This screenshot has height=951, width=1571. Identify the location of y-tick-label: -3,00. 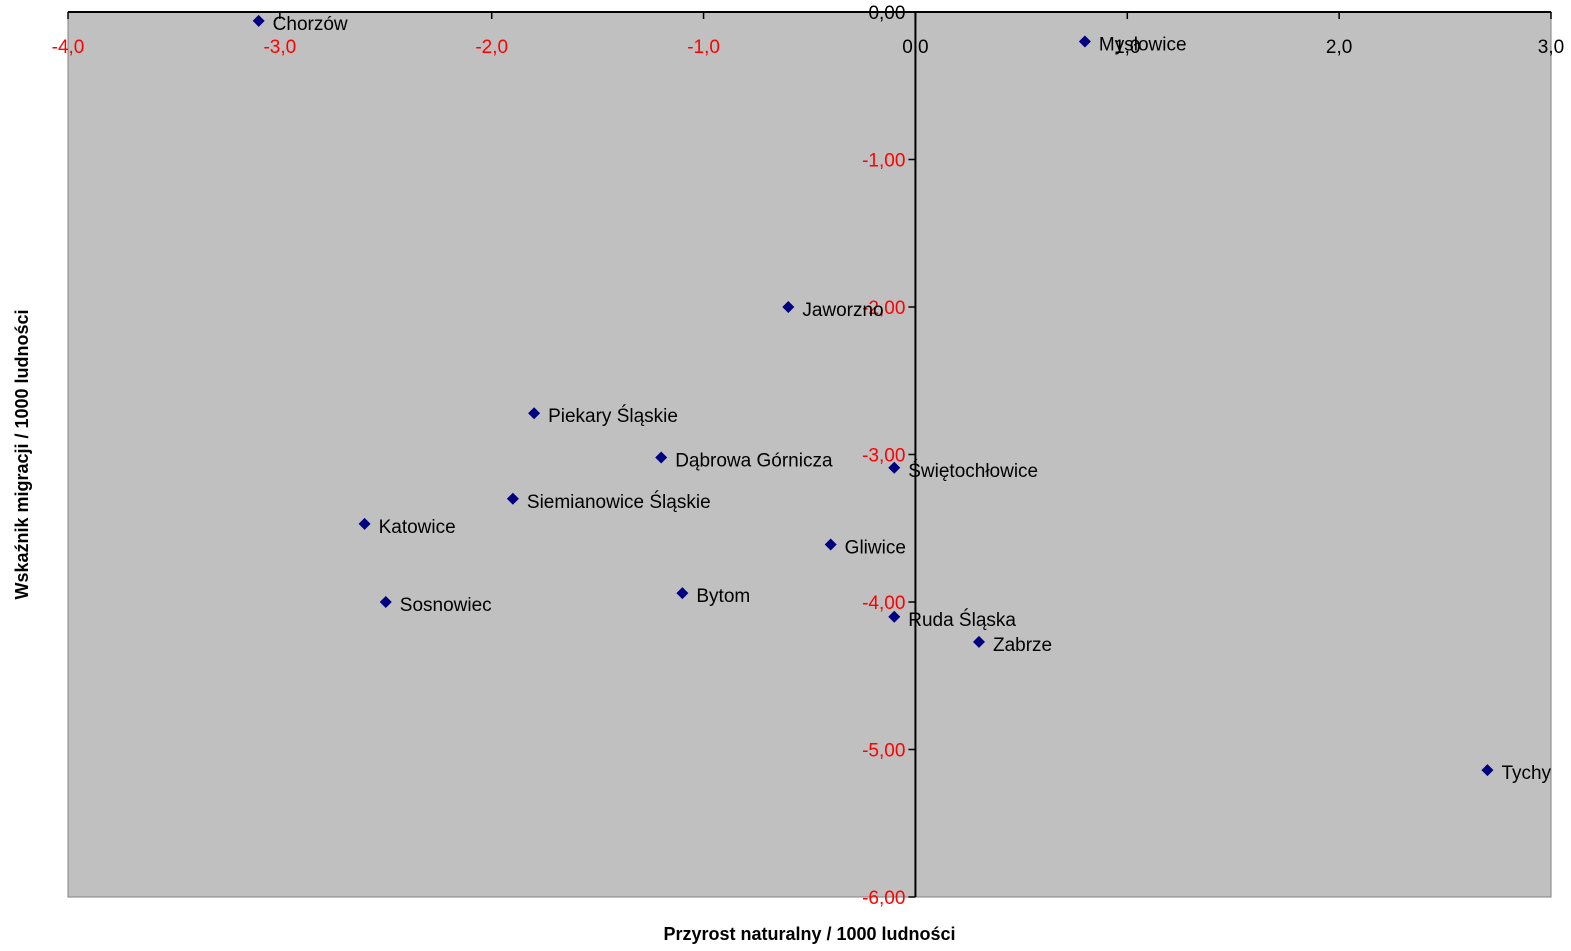
(883, 456).